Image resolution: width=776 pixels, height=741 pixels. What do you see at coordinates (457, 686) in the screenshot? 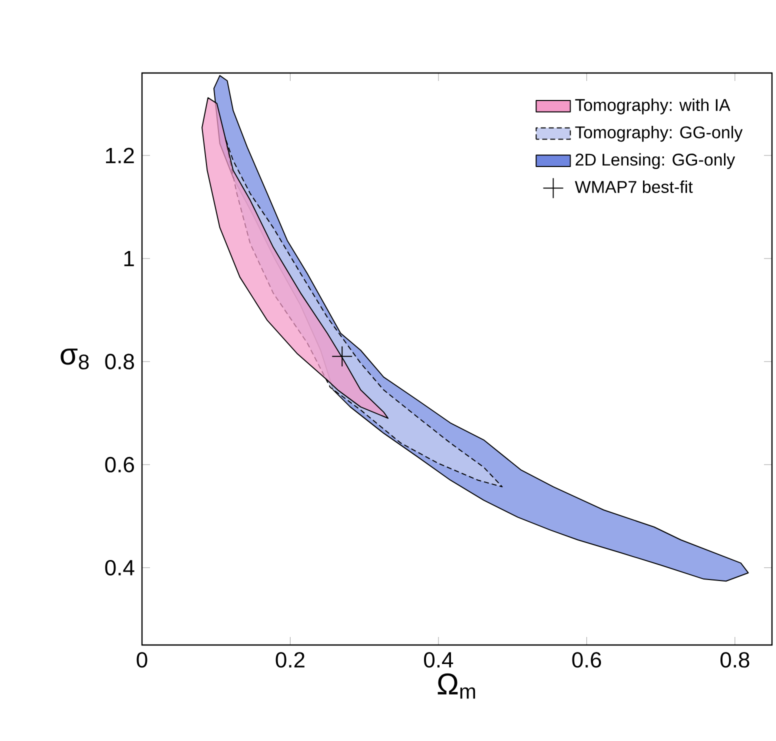
I see `x-axis-title: Ω$_{m}$` at bounding box center [457, 686].